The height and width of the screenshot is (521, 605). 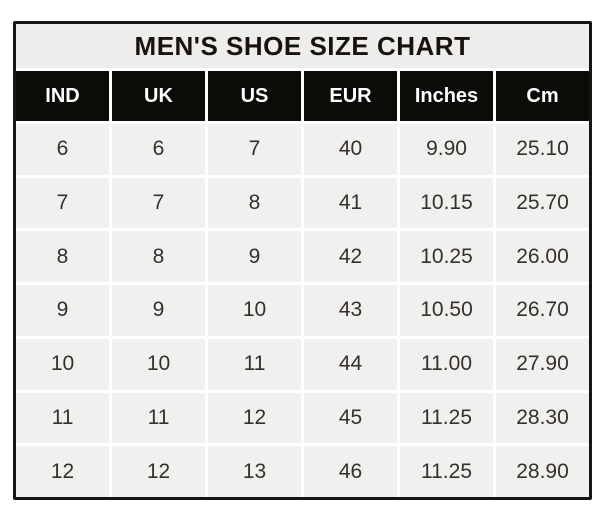 What do you see at coordinates (350, 96) in the screenshot?
I see `column-header-eur: EUR` at bounding box center [350, 96].